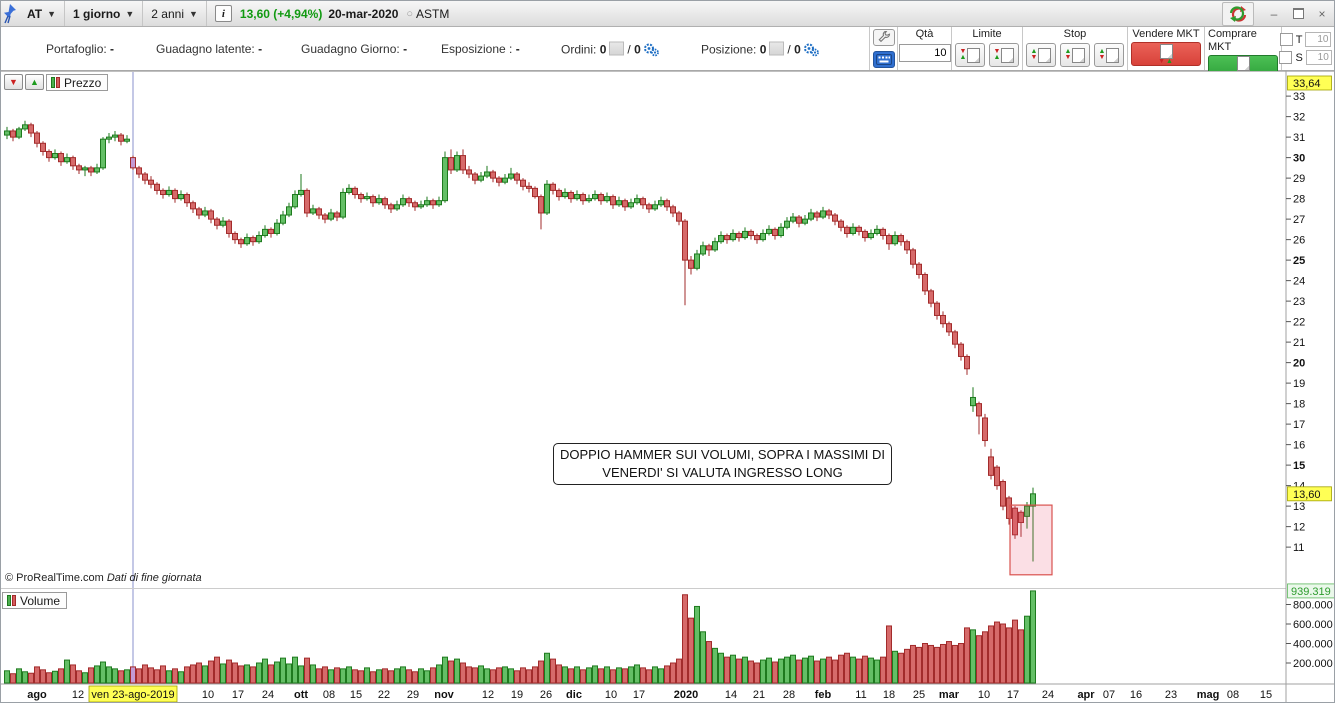 Image resolution: width=1335 pixels, height=703 pixels. What do you see at coordinates (1318, 39) in the screenshot?
I see `trailing-t-input` at bounding box center [1318, 39].